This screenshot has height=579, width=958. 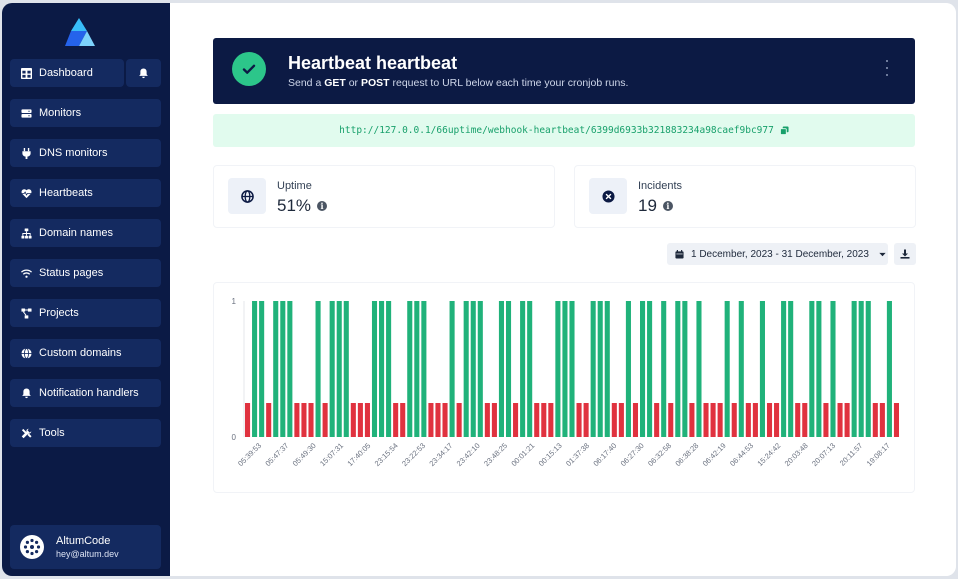 I want to click on date-range-button: 1 December, 2023 - 31 December, 2023, so click(x=777, y=254).